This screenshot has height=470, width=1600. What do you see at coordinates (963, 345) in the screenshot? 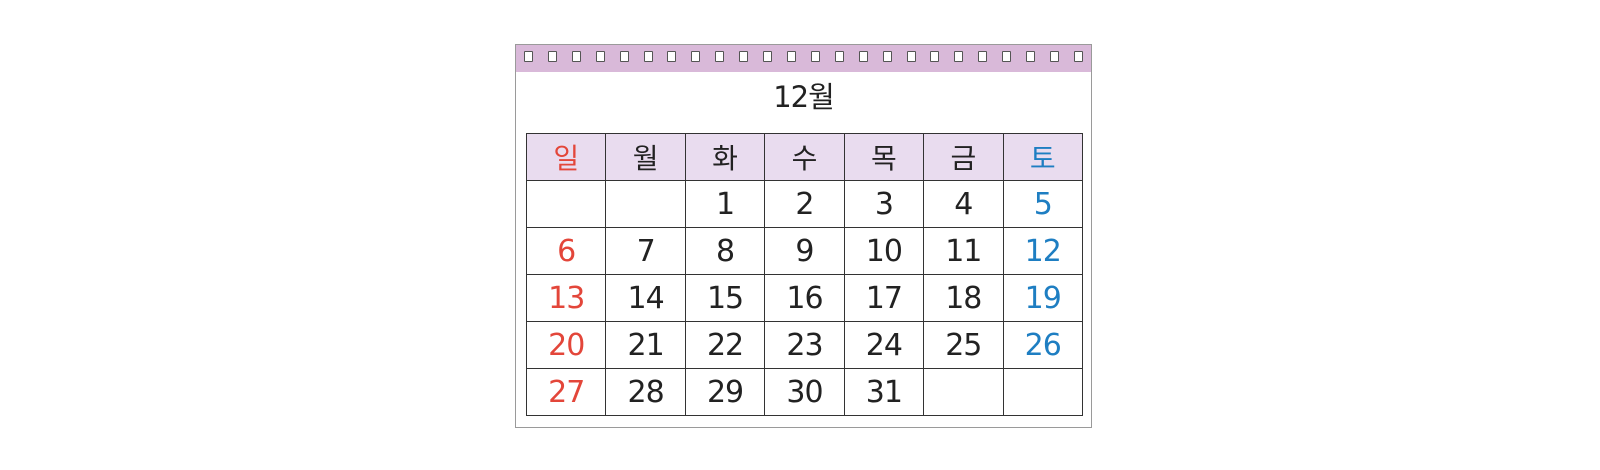
I see `day-cell: 25` at bounding box center [963, 345].